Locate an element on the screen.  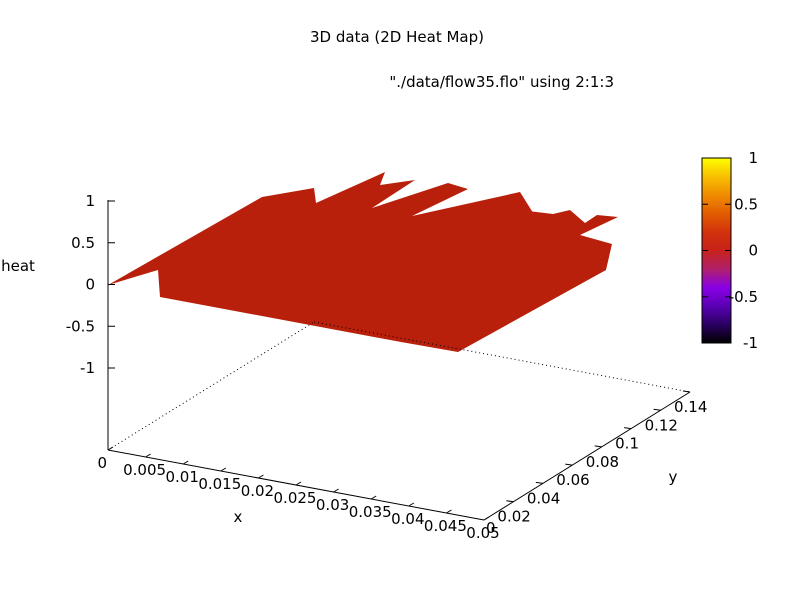
x-axis-label: x is located at coordinates (238, 517).